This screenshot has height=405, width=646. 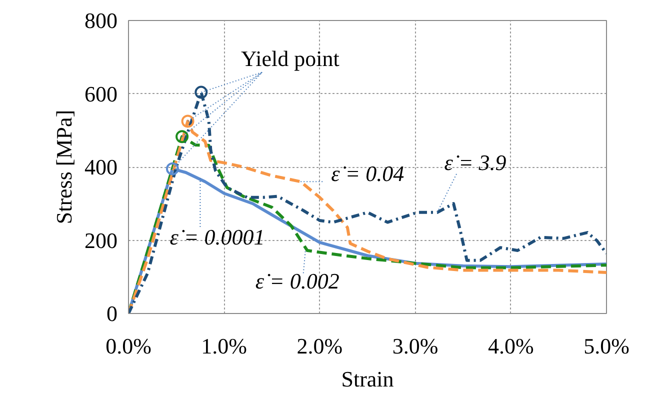 I want to click on annotation: ε̇ = 0.002, so click(x=297, y=281).